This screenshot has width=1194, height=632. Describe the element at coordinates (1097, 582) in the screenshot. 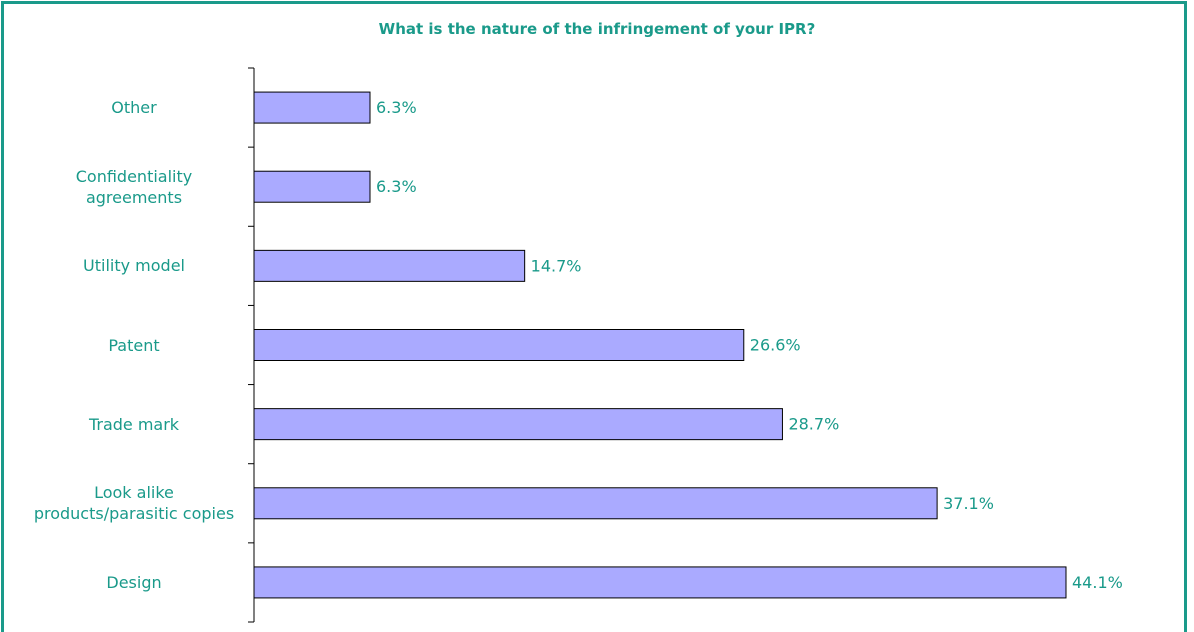

I see `value-label: 44.1%` at that location.